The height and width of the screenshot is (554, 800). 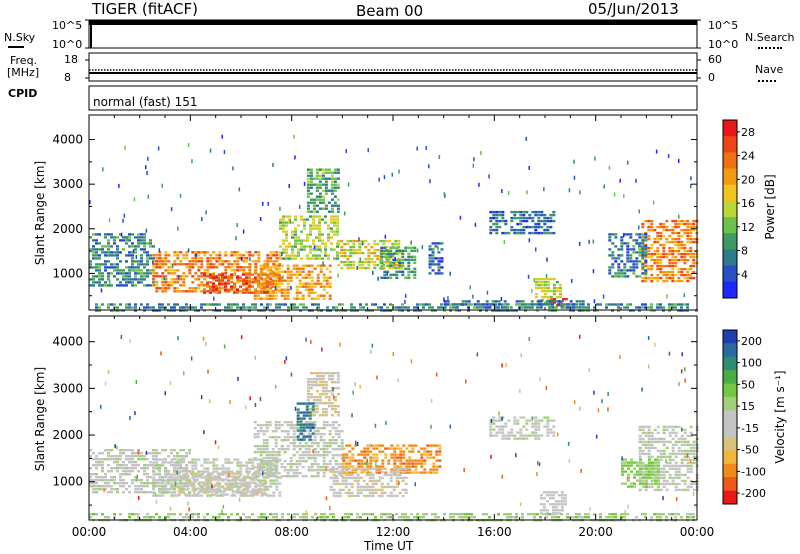 I want to click on nave-label: Nave, so click(x=769, y=69).